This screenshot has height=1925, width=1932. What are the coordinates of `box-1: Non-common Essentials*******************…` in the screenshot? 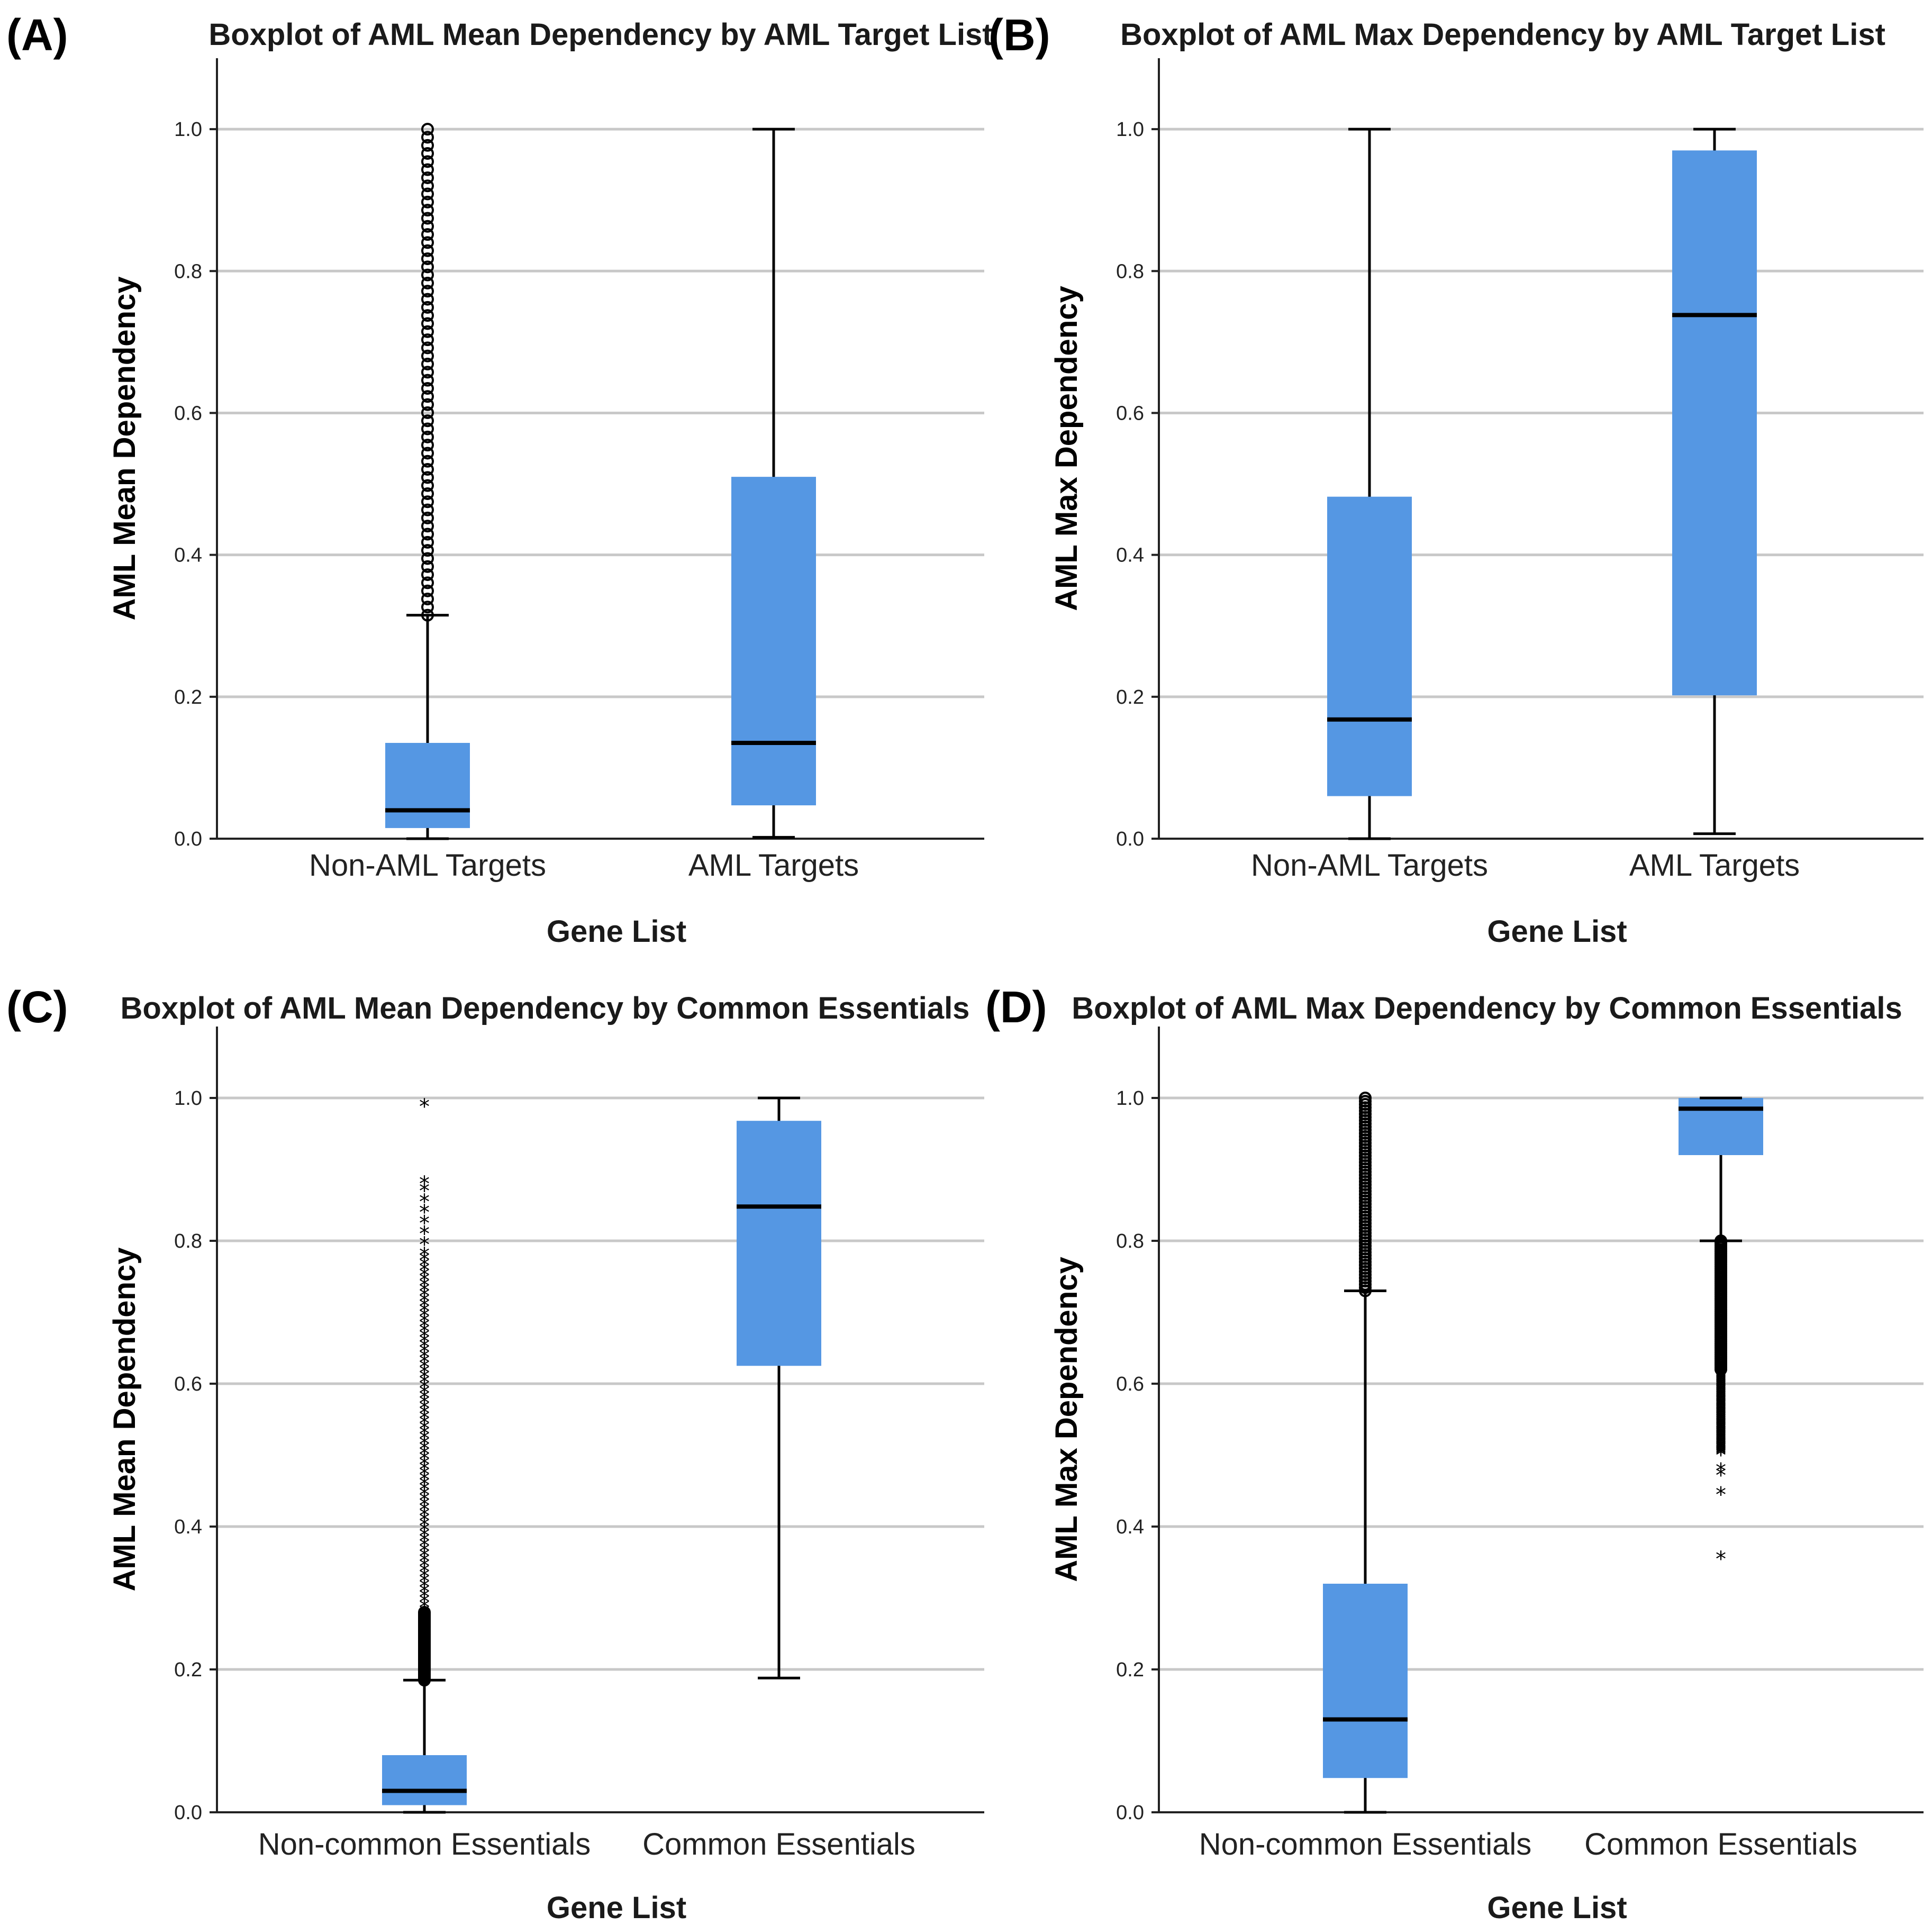 It's located at (424, 1478).